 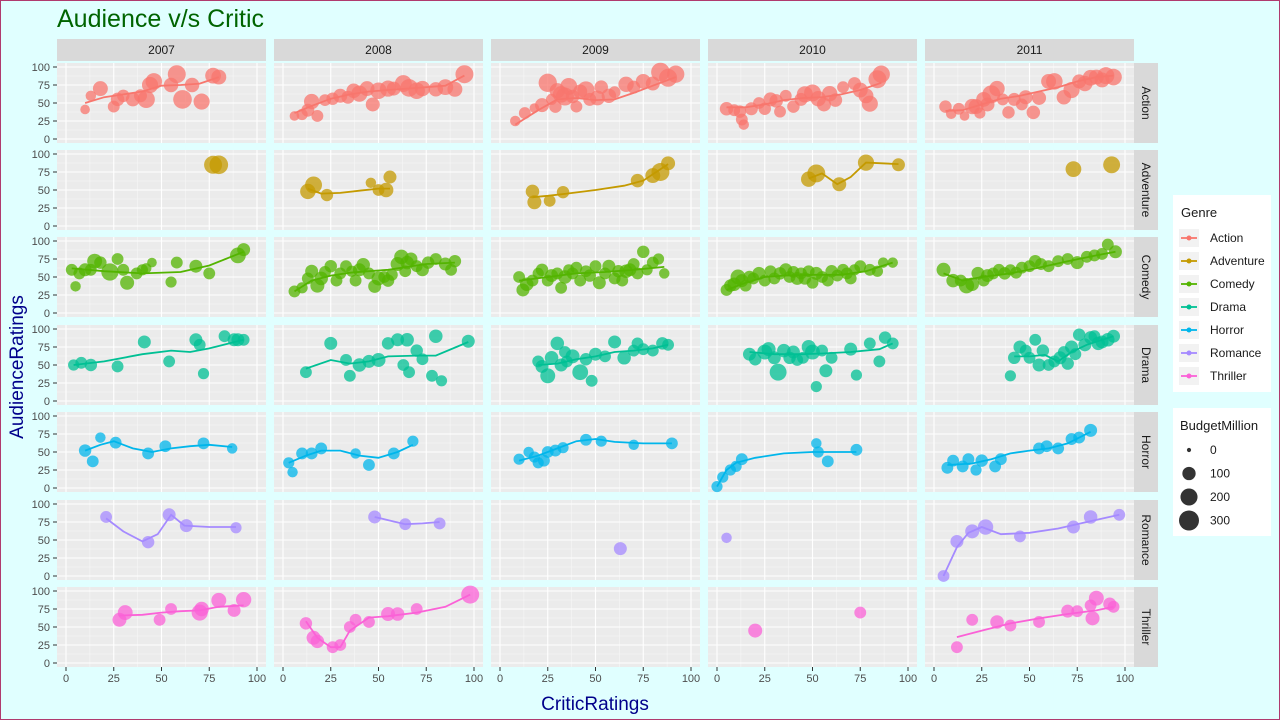 I want to click on facet-strip-genre-label: Romance, so click(x=1146, y=540).